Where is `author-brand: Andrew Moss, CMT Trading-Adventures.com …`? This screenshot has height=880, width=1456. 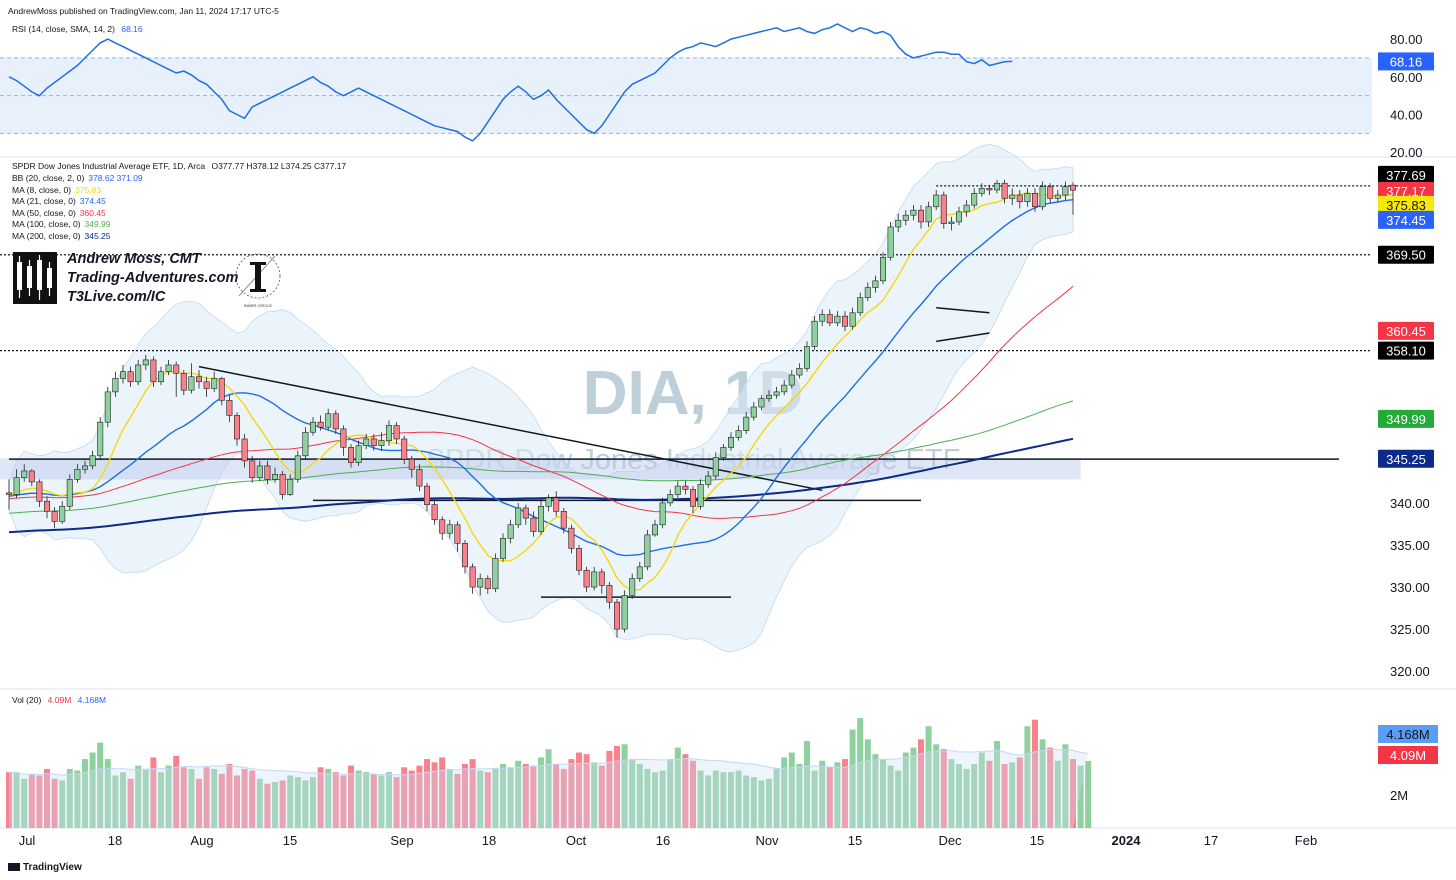
author-brand: Andrew Moss, CMT Trading-Adventures.com … is located at coordinates (148, 280).